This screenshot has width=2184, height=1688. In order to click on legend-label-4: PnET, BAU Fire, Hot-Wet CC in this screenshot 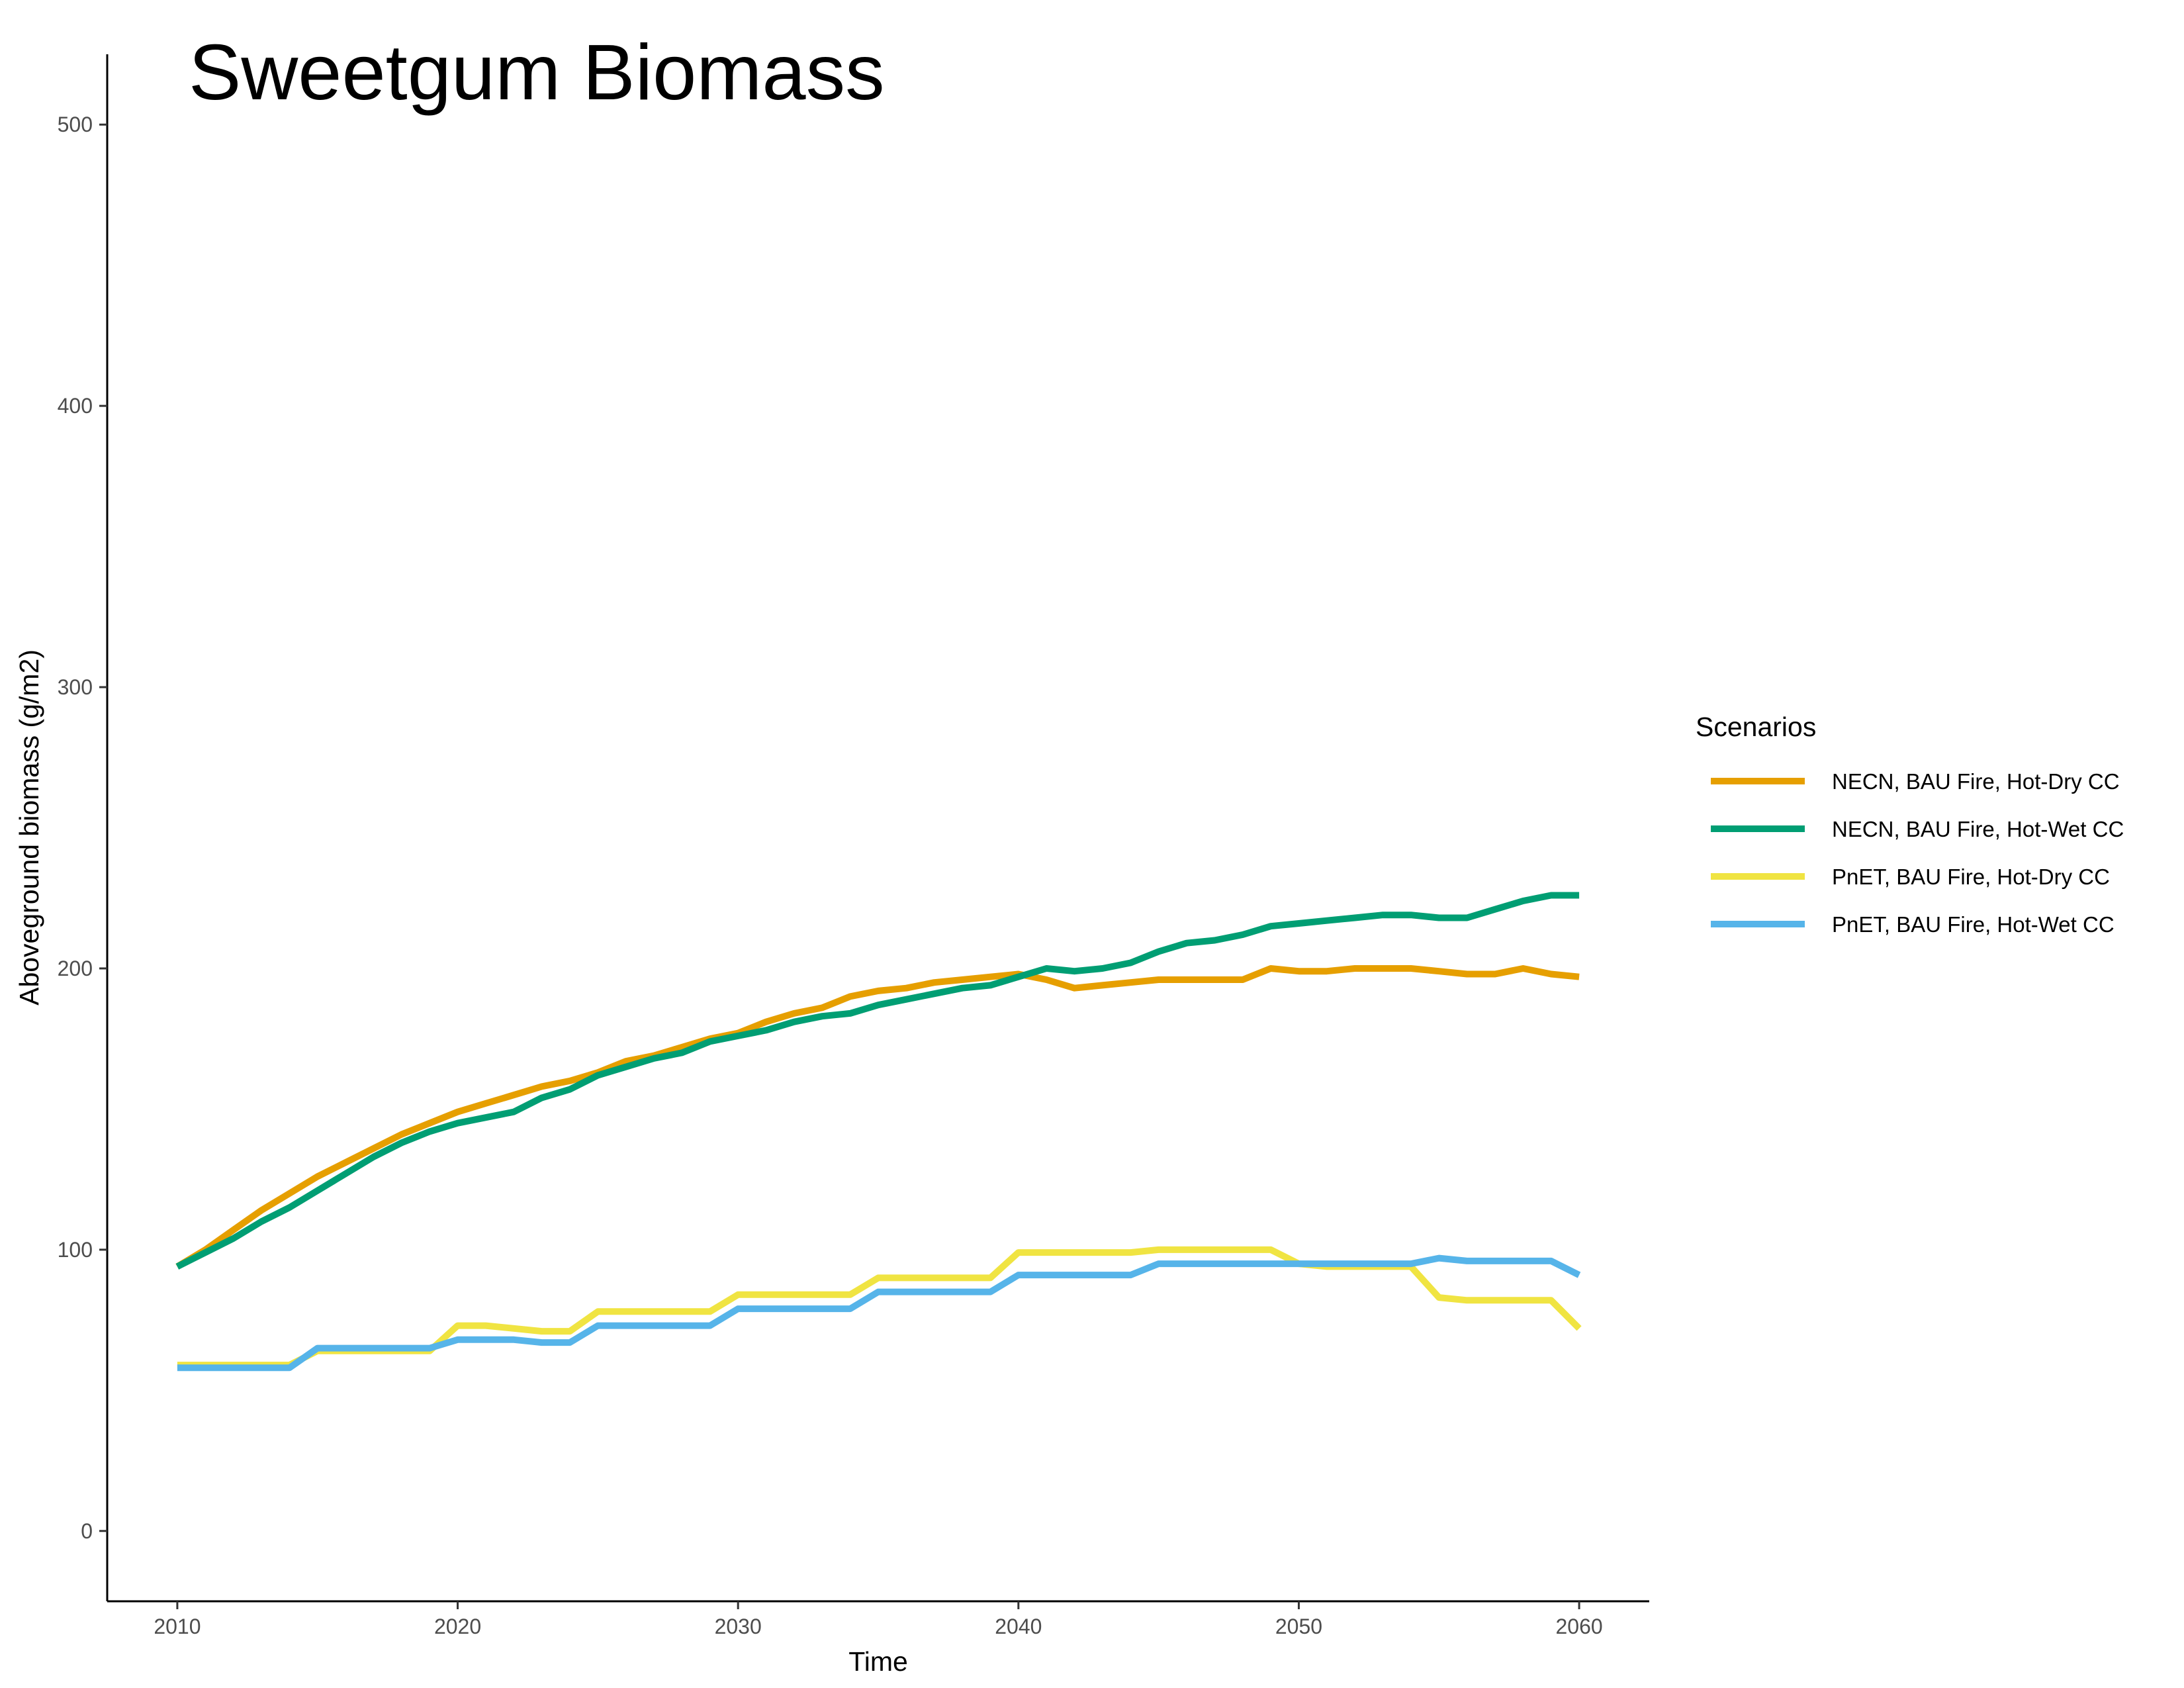, I will do `click(1974, 924)`.